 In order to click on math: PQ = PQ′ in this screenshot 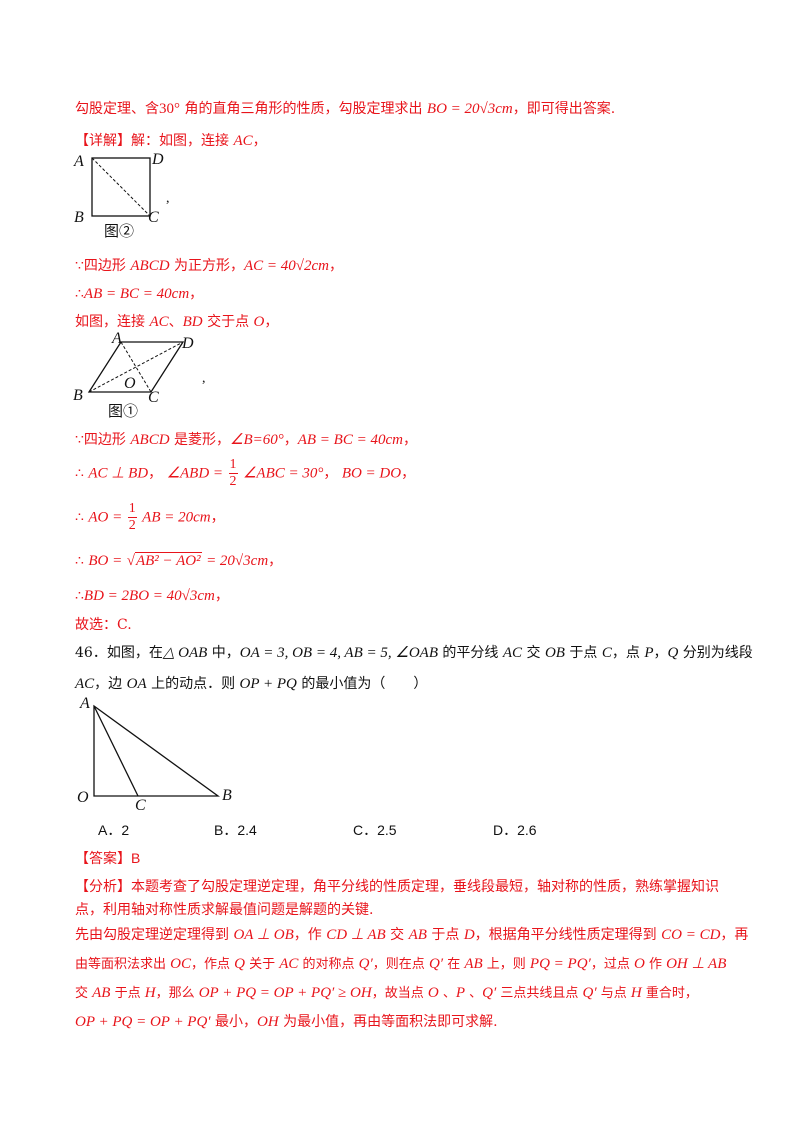, I will do `click(560, 964)`.